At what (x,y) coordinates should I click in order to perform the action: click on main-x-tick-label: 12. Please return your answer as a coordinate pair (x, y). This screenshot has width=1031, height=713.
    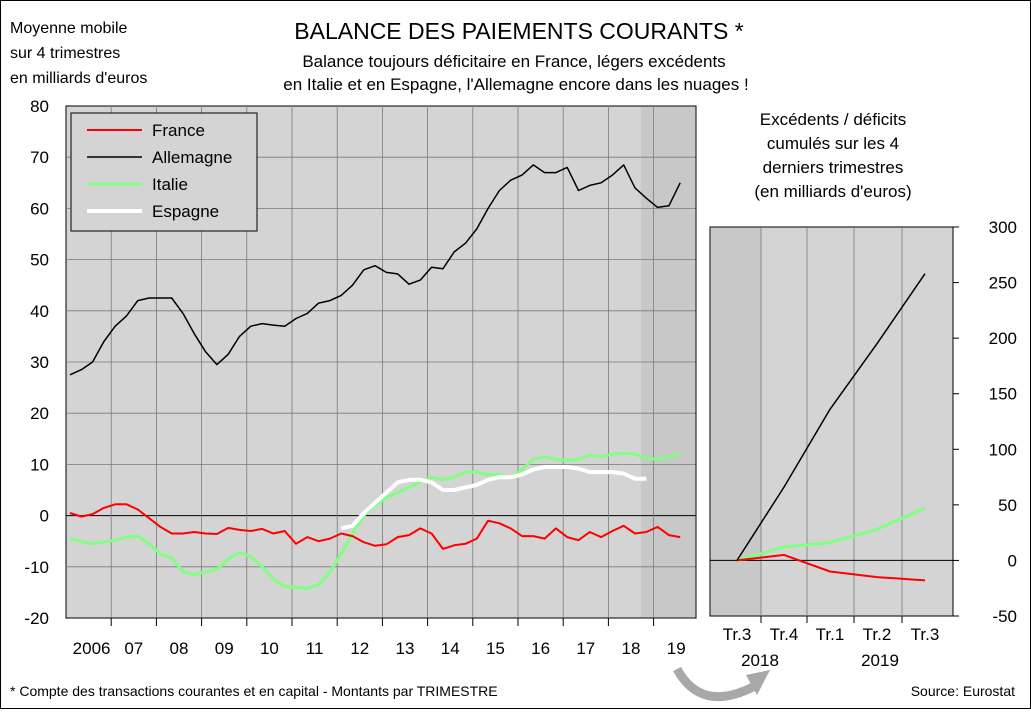
    Looking at the image, I should click on (359, 648).